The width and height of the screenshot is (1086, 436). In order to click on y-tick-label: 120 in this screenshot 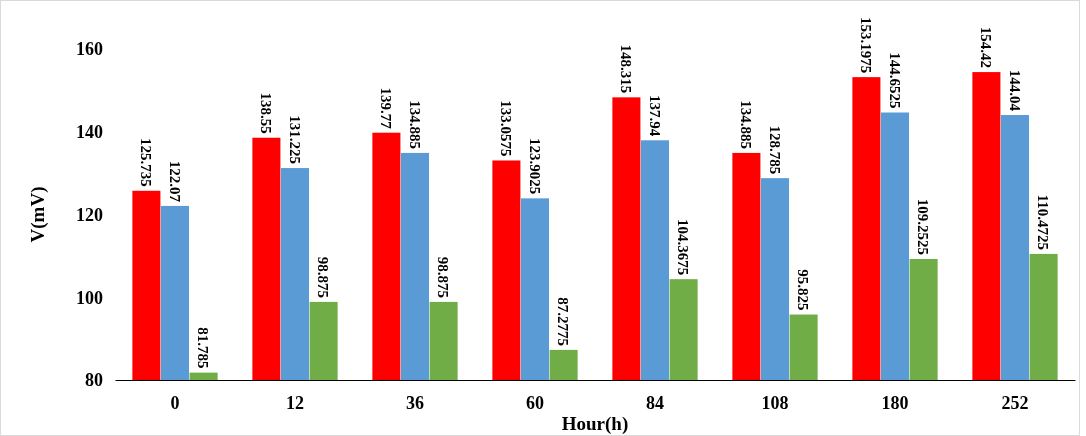, I will do `click(89, 214)`.